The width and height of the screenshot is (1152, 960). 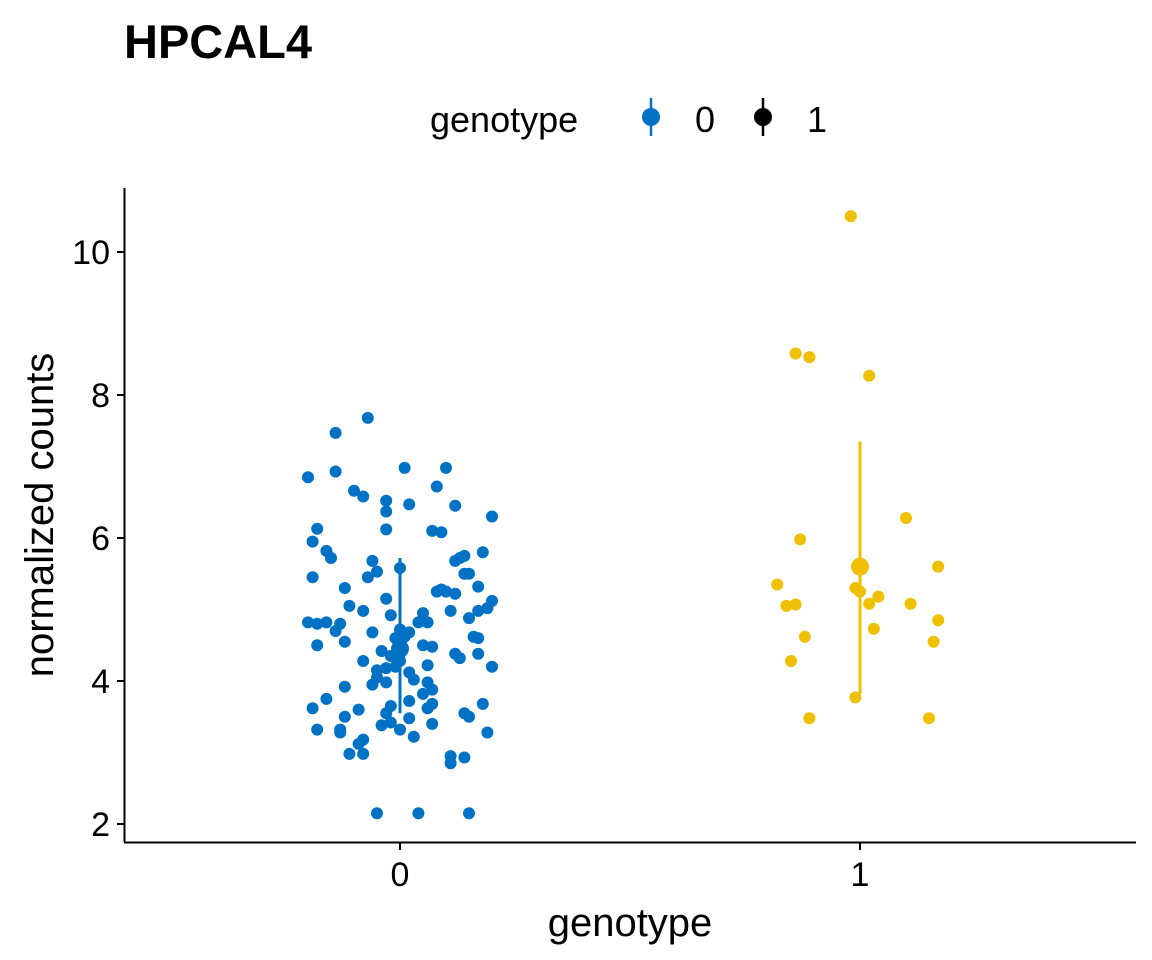 I want to click on legend-title: genotype, so click(x=504, y=119).